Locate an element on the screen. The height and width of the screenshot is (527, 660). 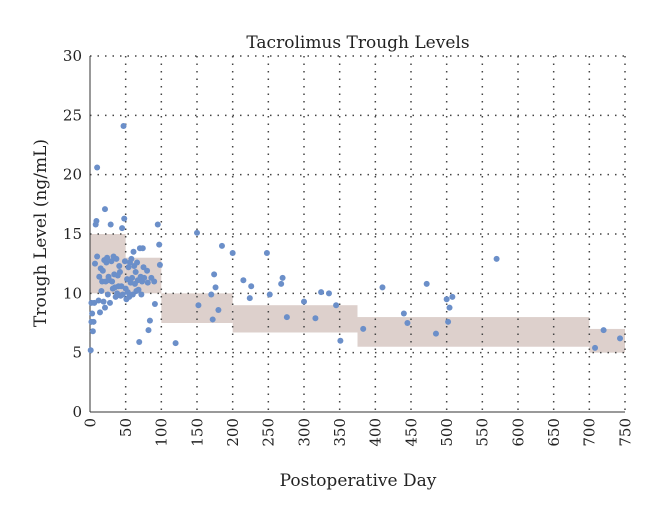
x-tick-label: 200 is located at coordinates (233, 432).